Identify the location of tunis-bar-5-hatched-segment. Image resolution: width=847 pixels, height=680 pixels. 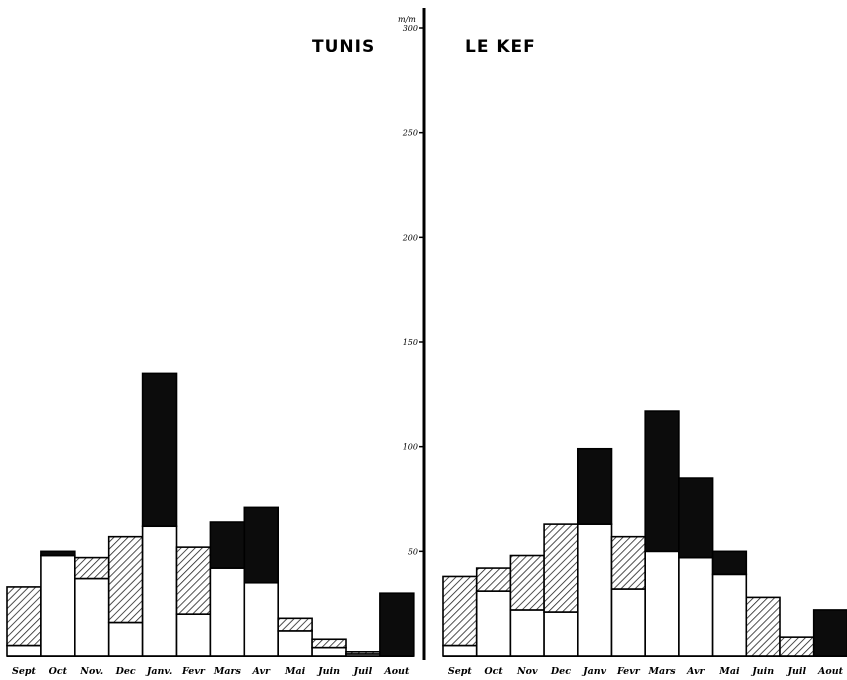
(193, 580).